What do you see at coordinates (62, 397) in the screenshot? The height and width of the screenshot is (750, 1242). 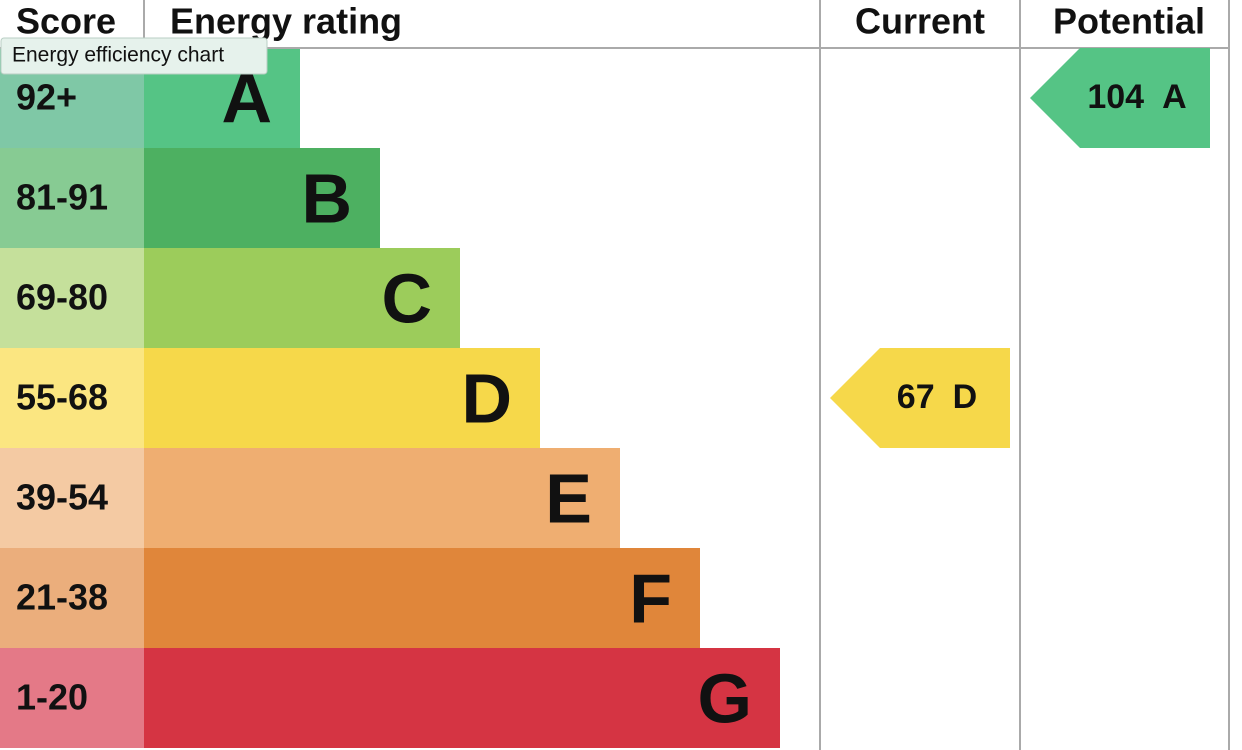 I see `score-range: 55-68` at bounding box center [62, 397].